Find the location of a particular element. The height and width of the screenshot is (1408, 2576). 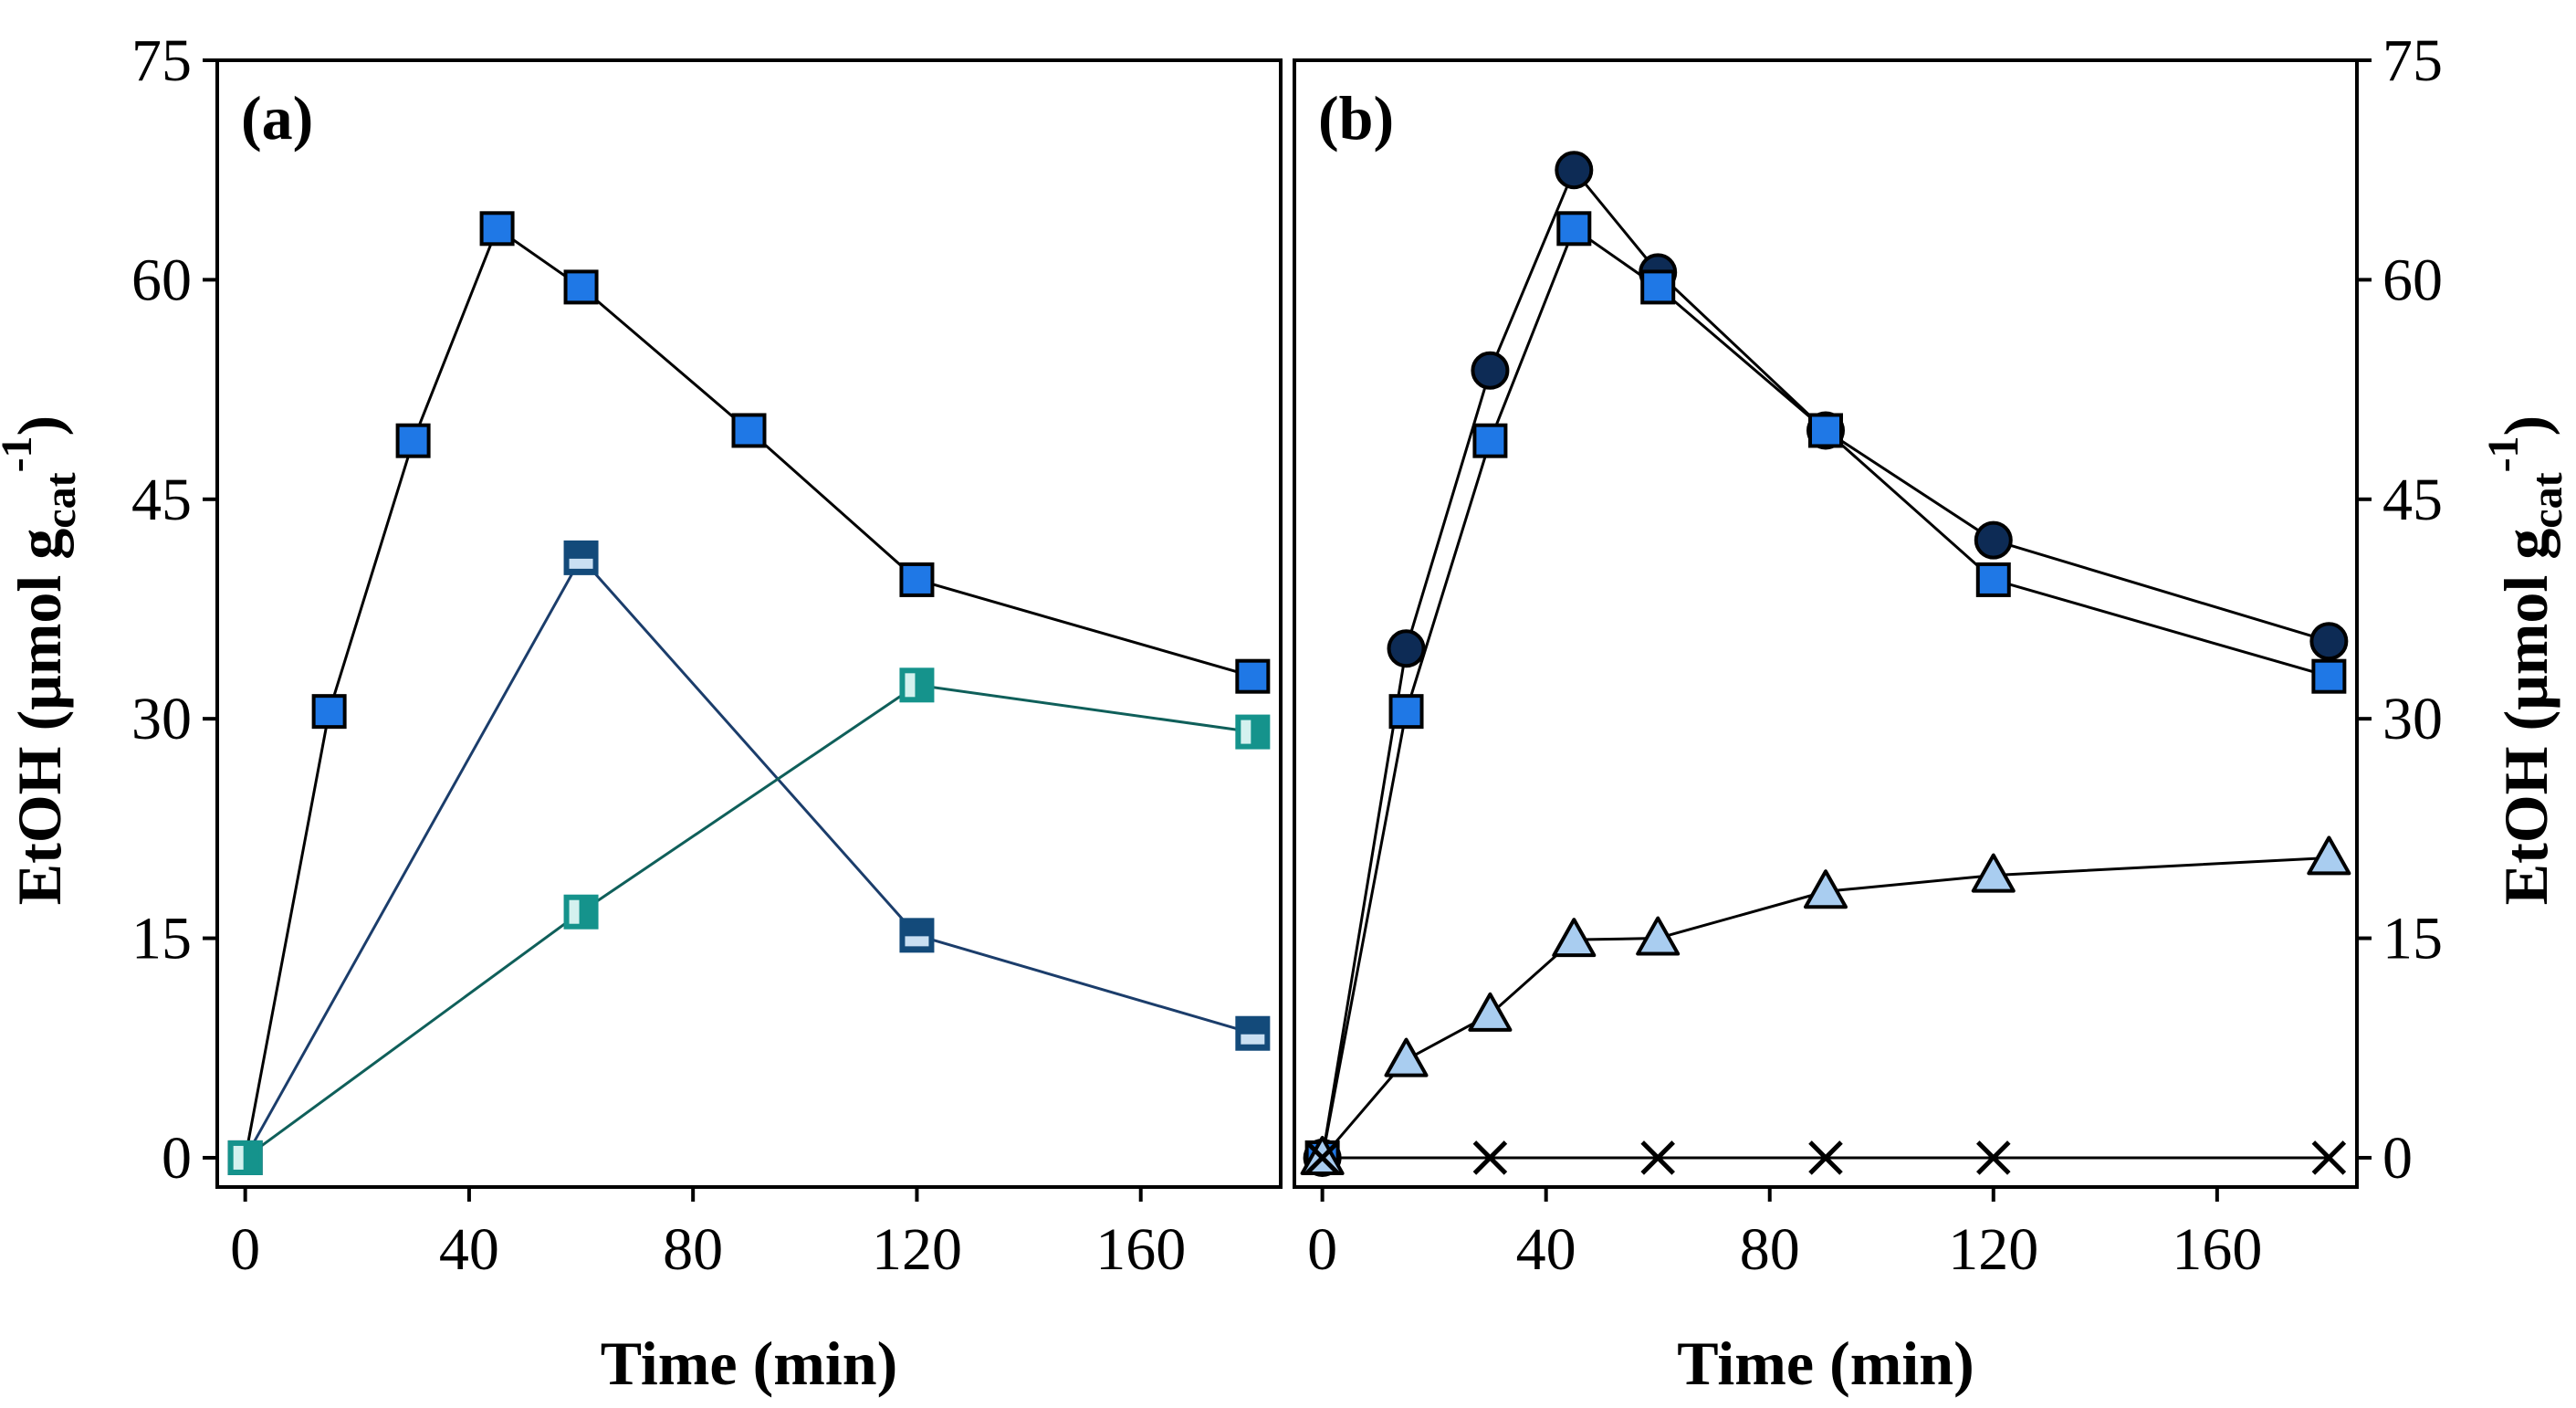

panel-label: (a) is located at coordinates (277, 117).